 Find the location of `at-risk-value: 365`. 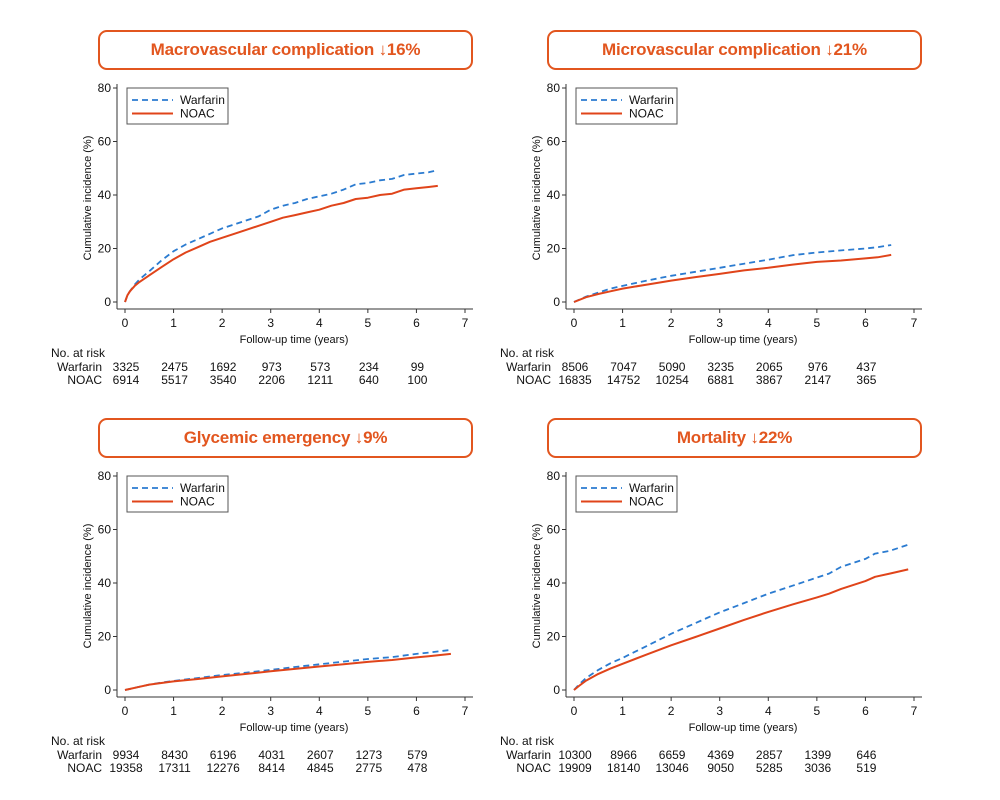

at-risk-value: 365 is located at coordinates (866, 380).